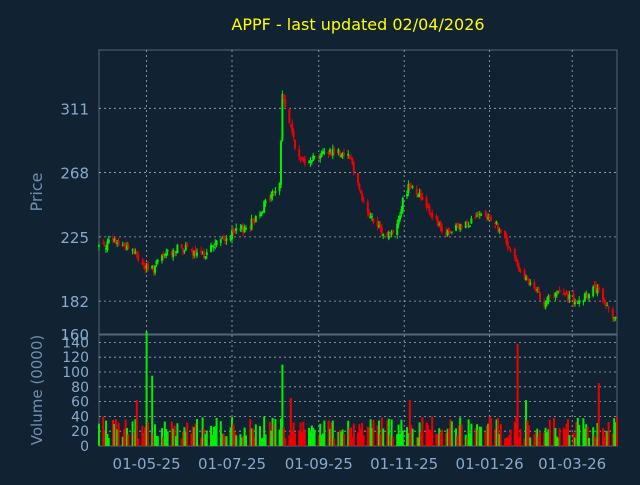  Describe the element at coordinates (232, 464) in the screenshot. I see `x-tick-label: 01-07-25` at that location.